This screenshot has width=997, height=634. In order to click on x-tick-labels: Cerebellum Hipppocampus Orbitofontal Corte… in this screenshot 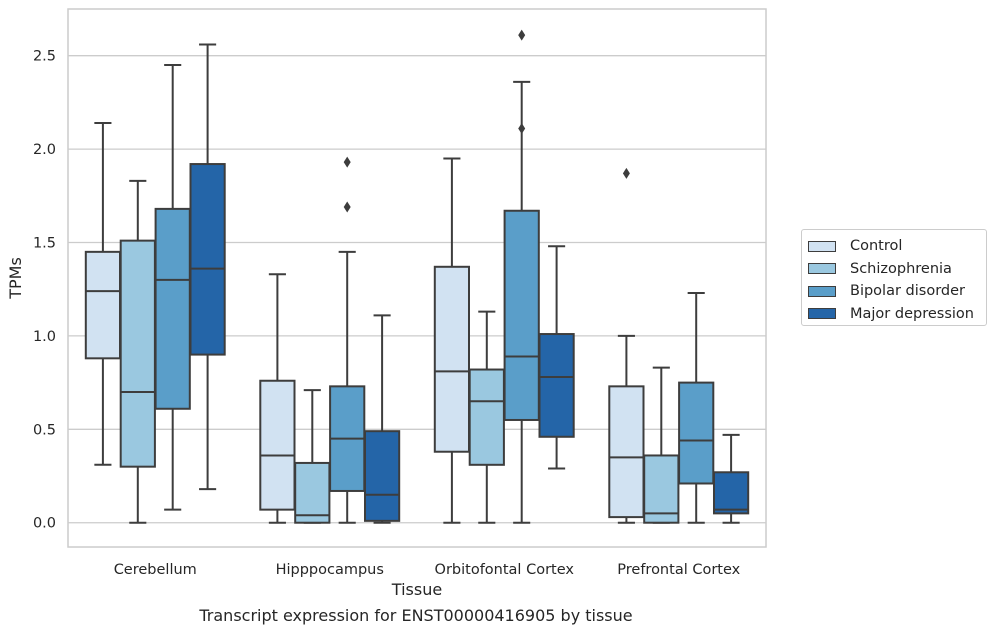, I will do `click(427, 570)`.